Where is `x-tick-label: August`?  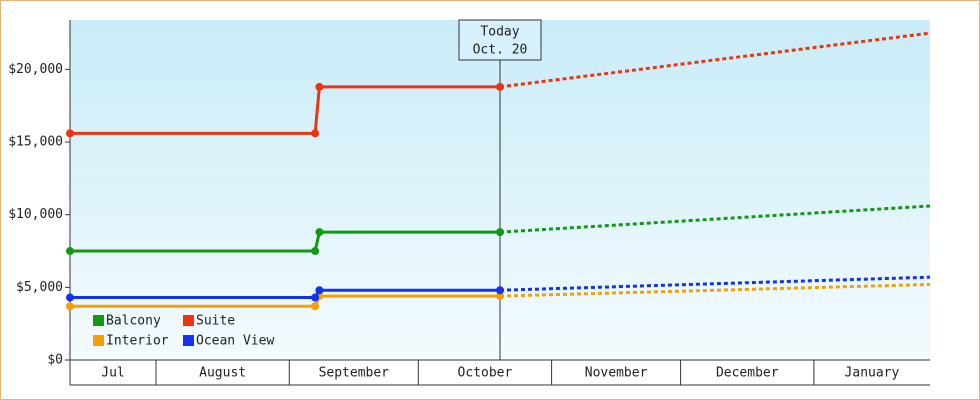 x-tick-label: August is located at coordinates (222, 373).